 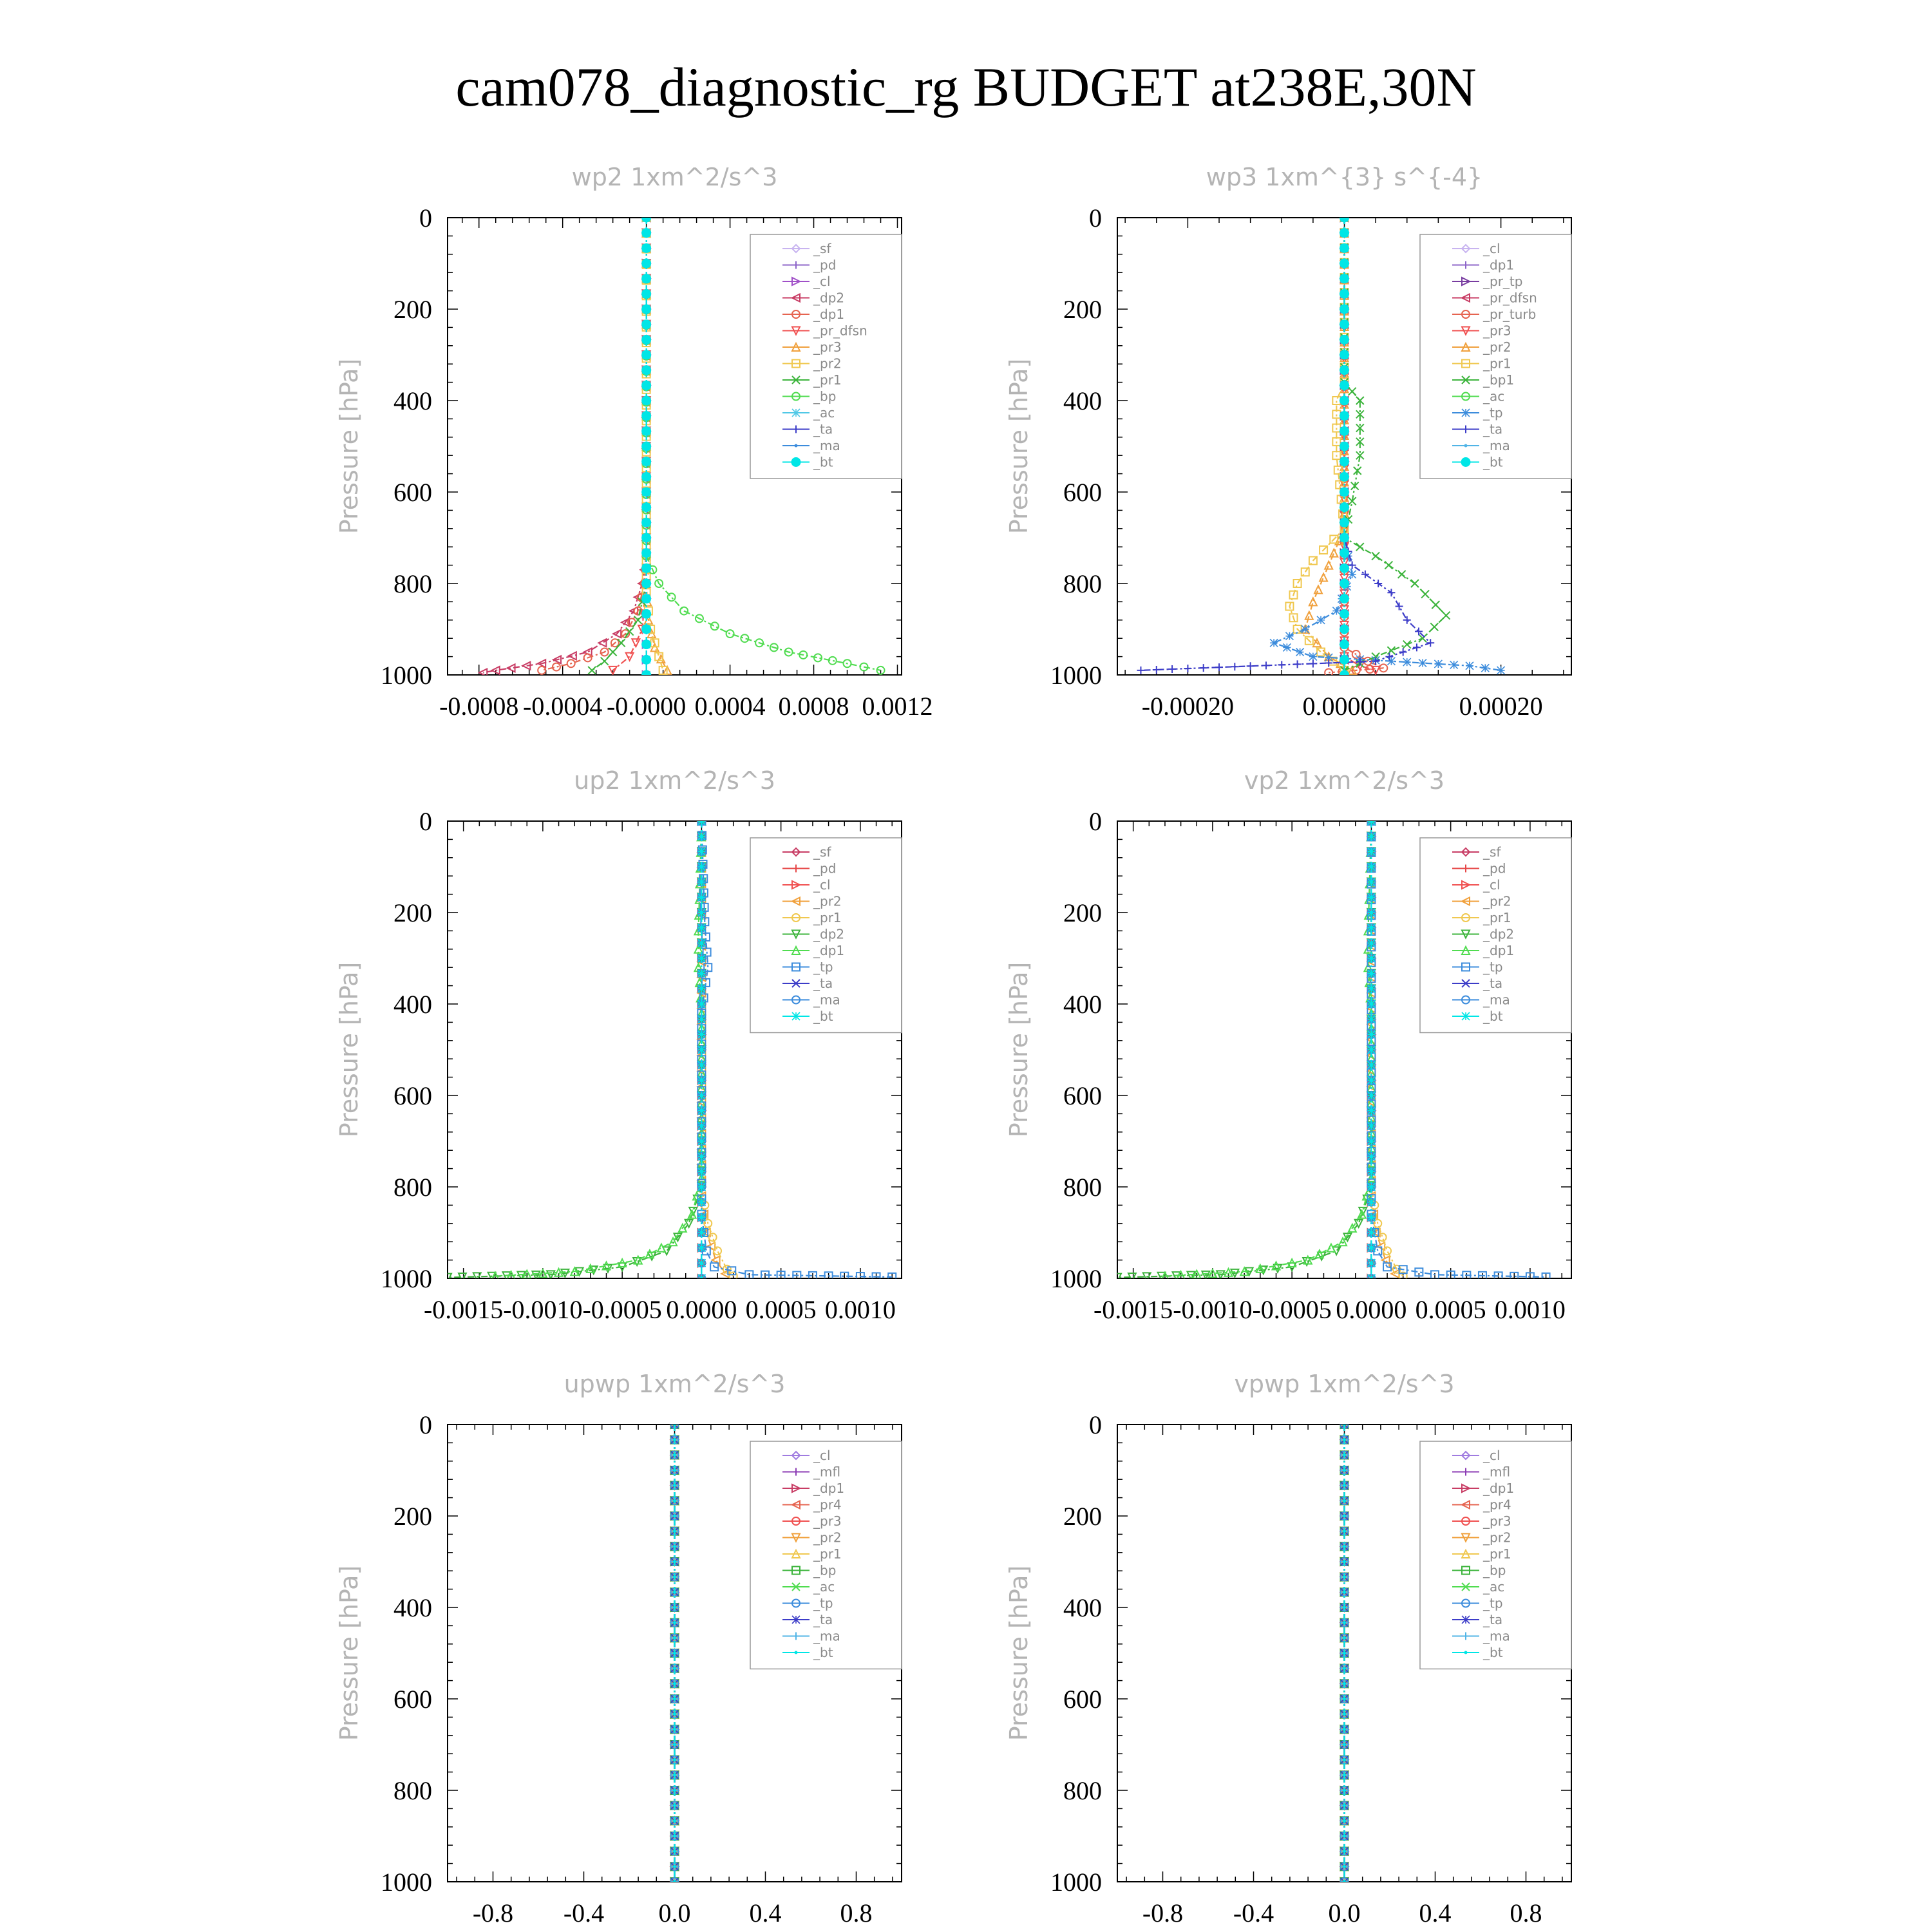 I want to click on x-tick-label: -0.0005, so click(x=621, y=1309).